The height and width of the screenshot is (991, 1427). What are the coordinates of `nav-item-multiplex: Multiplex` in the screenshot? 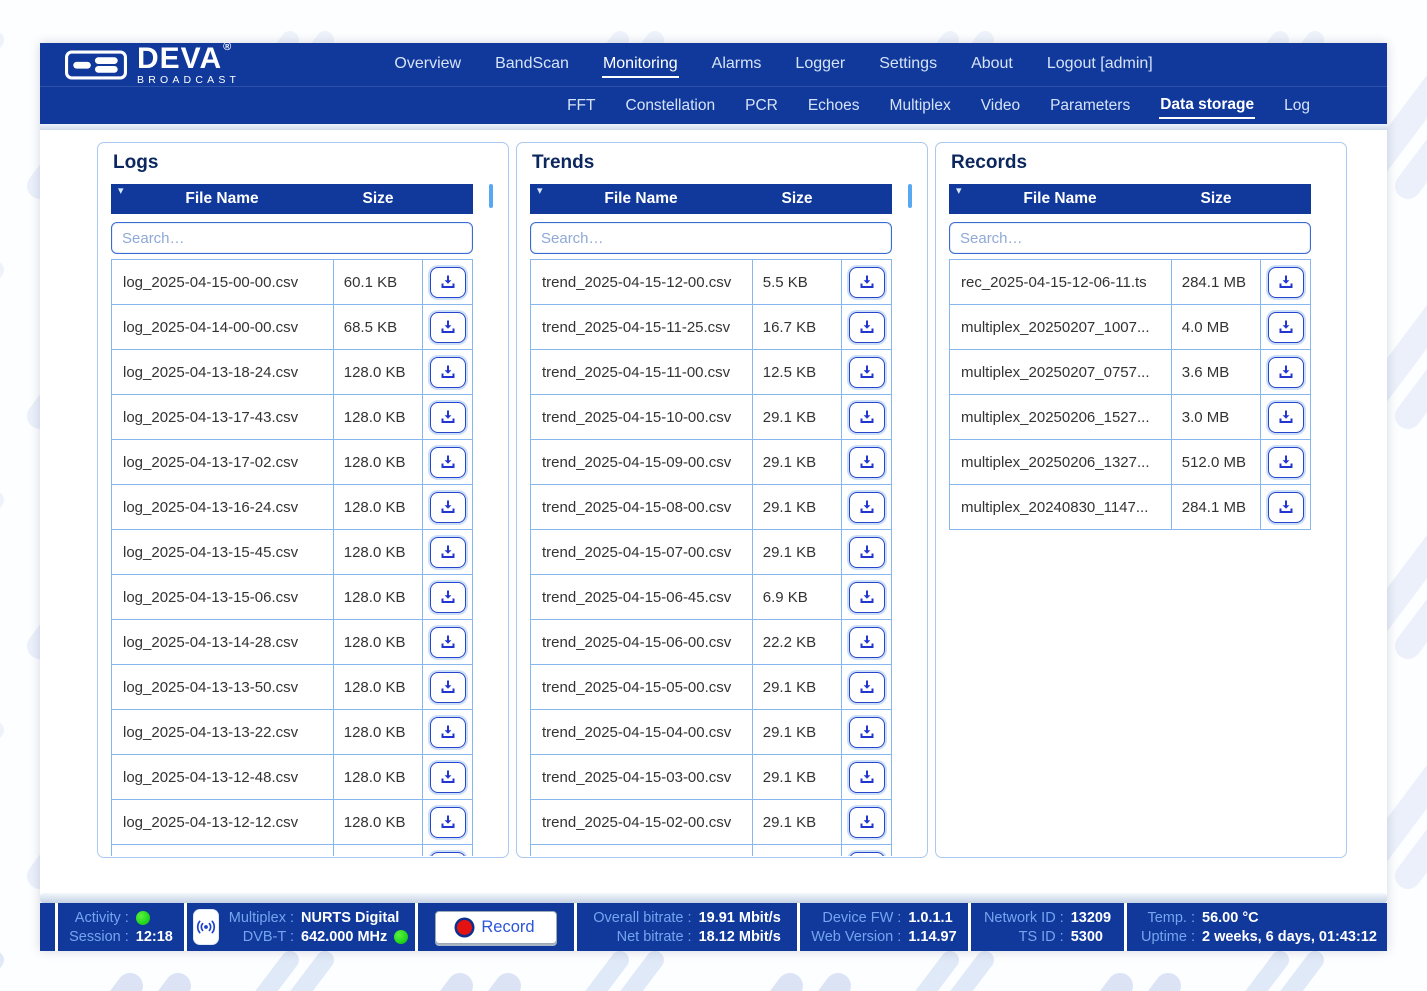 It's located at (920, 105).